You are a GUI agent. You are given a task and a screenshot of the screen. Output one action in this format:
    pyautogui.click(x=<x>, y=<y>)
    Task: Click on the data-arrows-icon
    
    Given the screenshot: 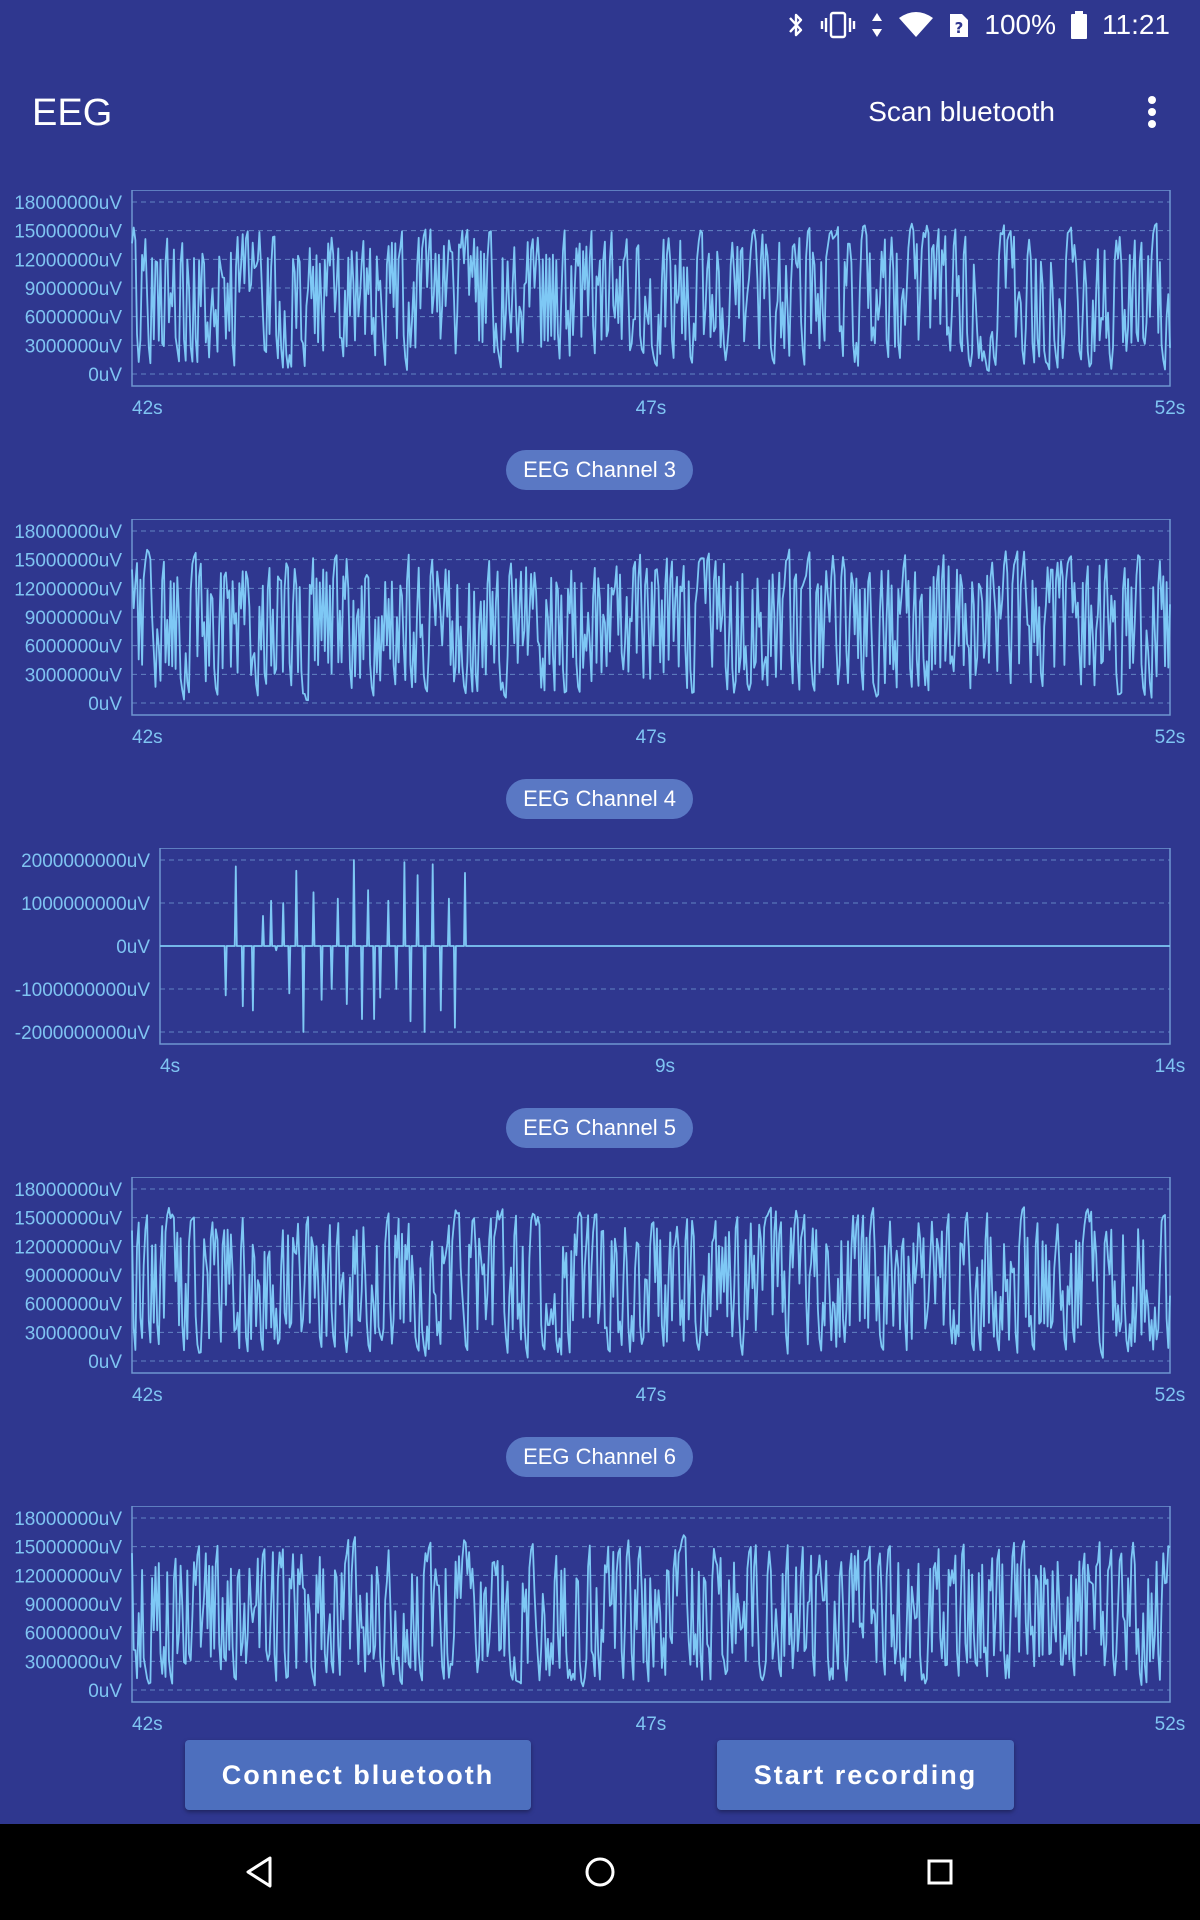 What is the action you would take?
    pyautogui.click(x=877, y=25)
    